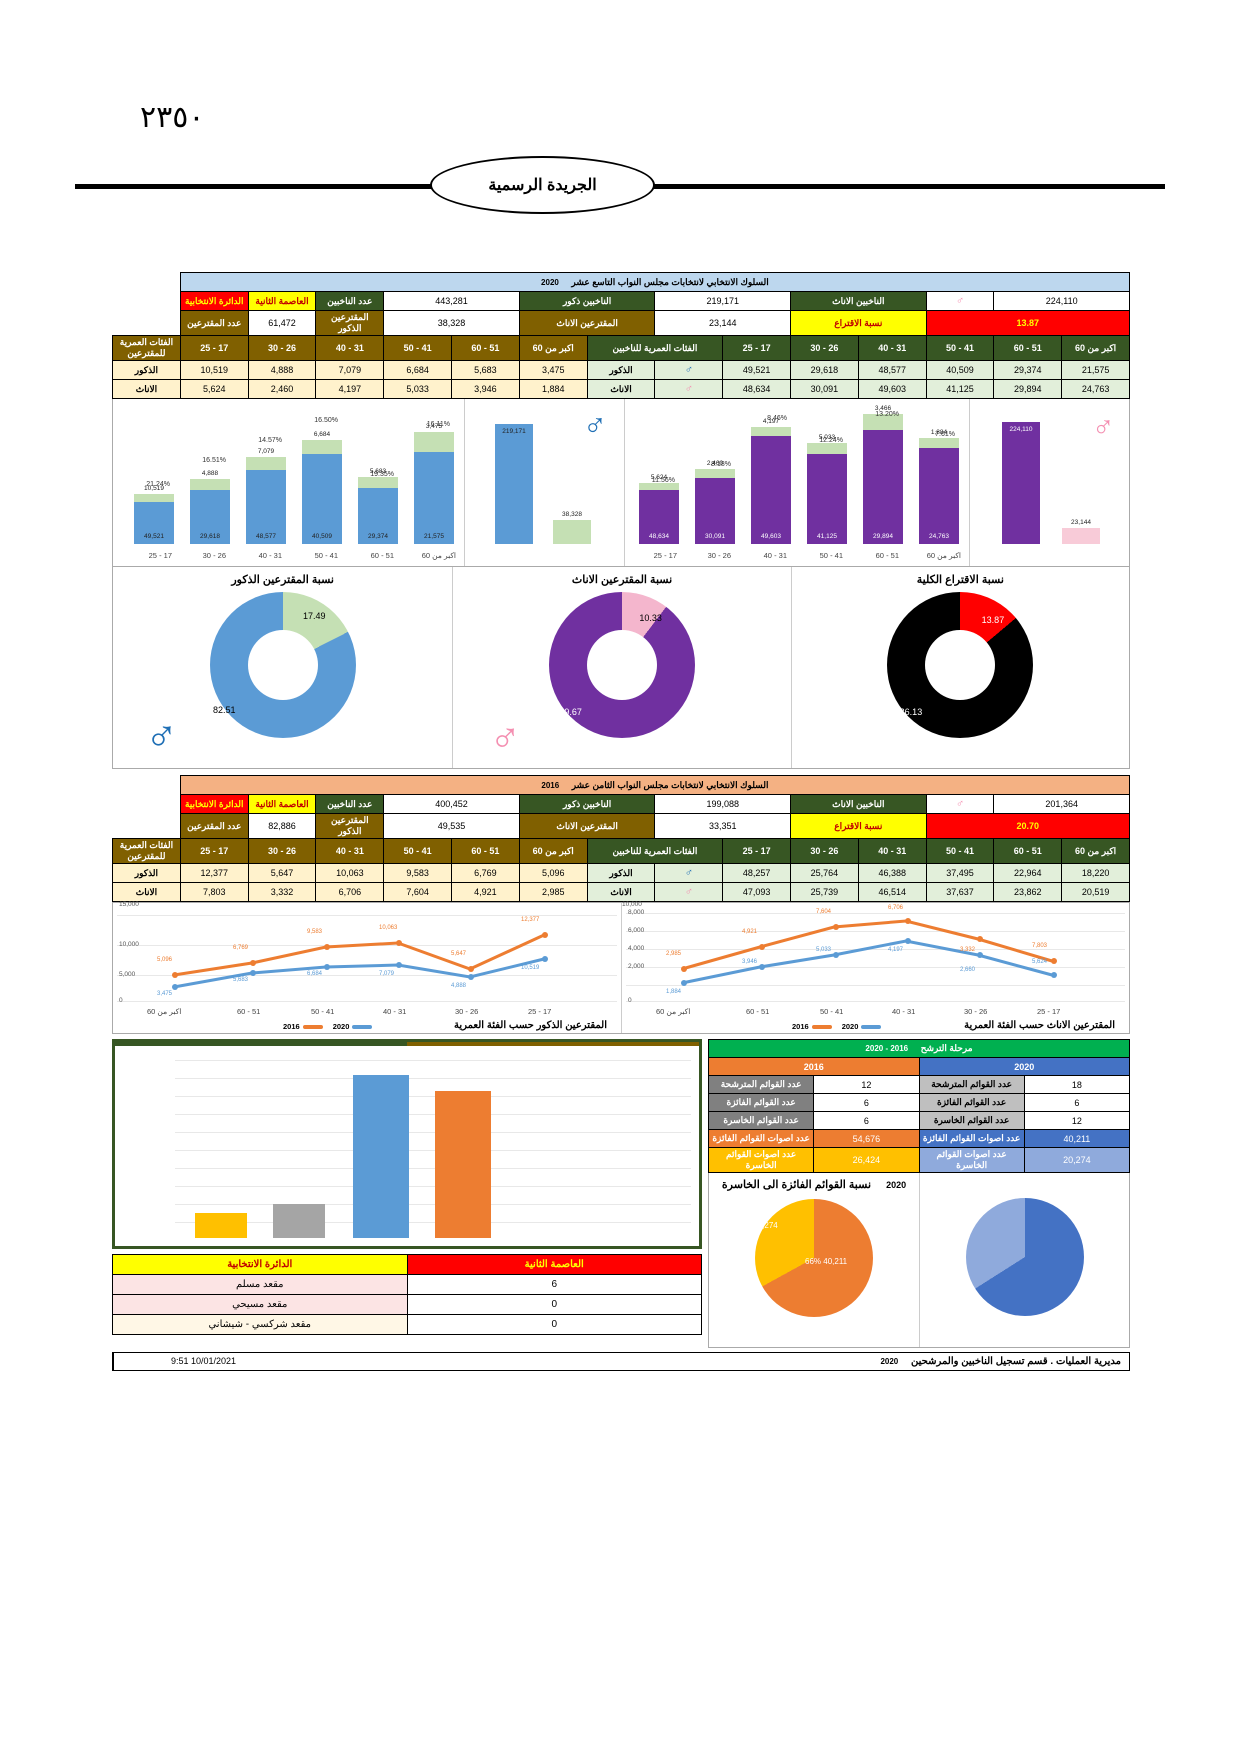 Image resolution: width=1241 pixels, height=1755 pixels. What do you see at coordinates (129, 944) in the screenshot?
I see `y-tick: 10,000` at bounding box center [129, 944].